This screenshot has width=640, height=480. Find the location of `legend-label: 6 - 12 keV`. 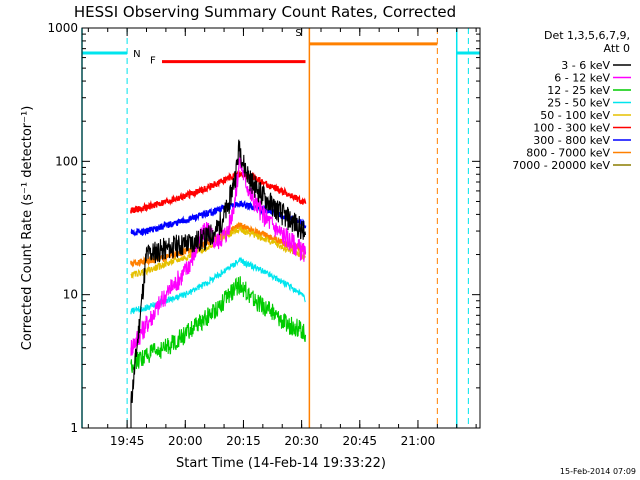

legend-label: 6 - 12 keV is located at coordinates (582, 78).